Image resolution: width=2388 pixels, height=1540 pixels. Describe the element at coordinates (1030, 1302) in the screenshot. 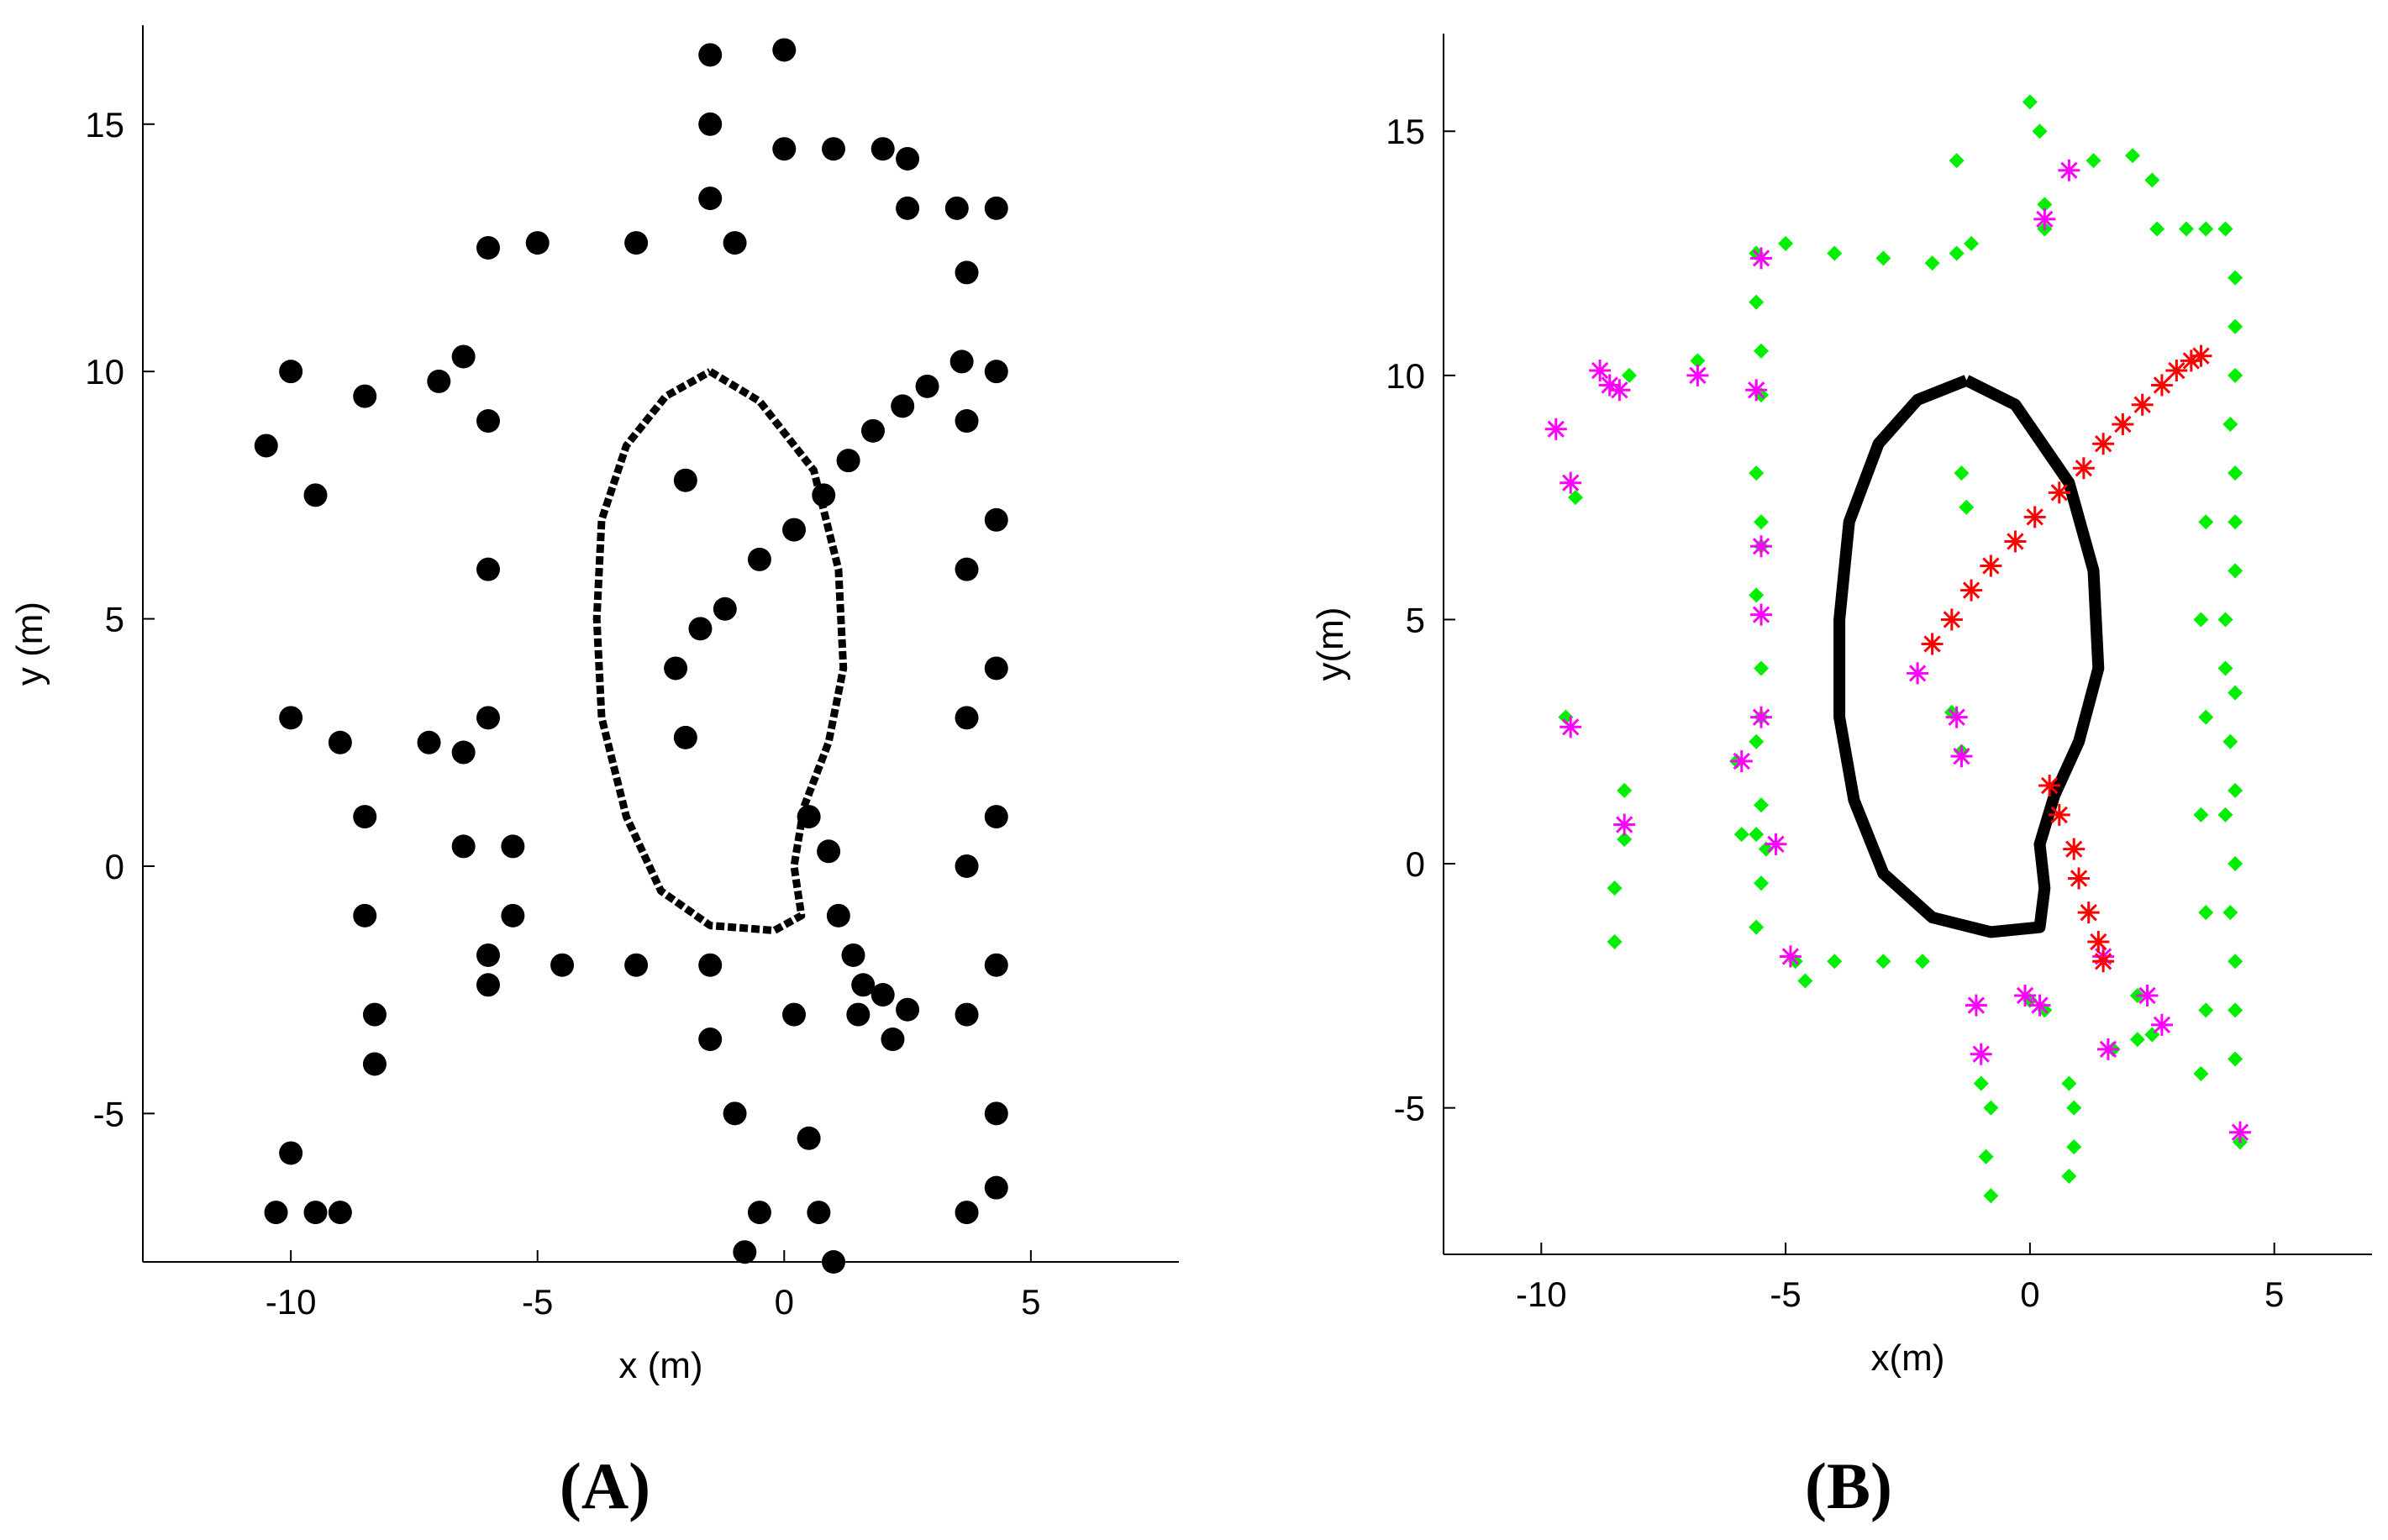

I see `x-tick-label: 5` at that location.